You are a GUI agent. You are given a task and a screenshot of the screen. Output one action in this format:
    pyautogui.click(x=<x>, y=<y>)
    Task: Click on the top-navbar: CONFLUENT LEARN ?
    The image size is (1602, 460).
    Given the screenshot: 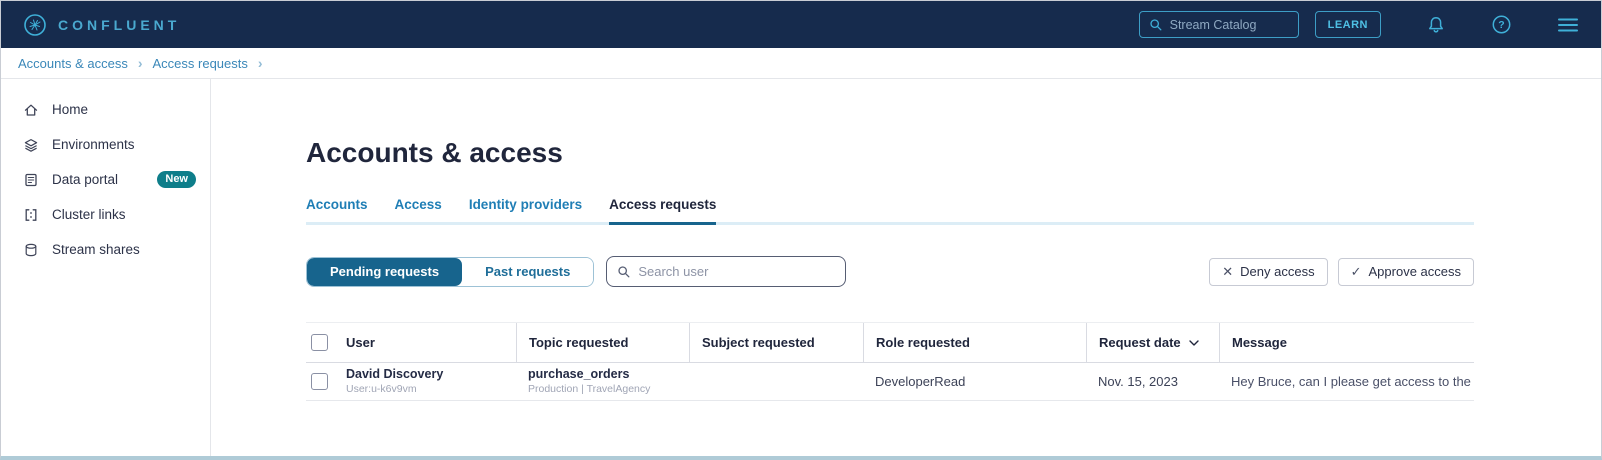 What is the action you would take?
    pyautogui.click(x=801, y=24)
    